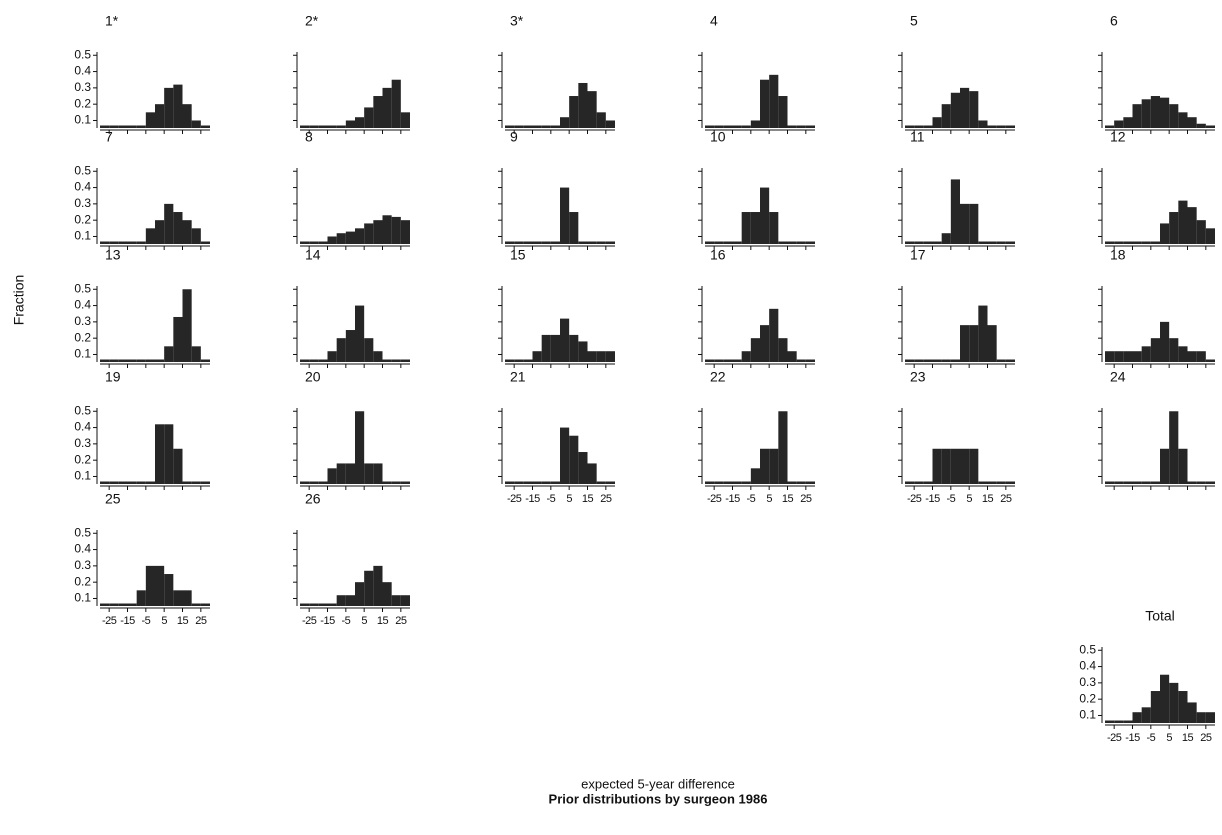 The image size is (1222, 835). Describe the element at coordinates (82, 187) in the screenshot. I see `y-tick-label: 0.4` at that location.